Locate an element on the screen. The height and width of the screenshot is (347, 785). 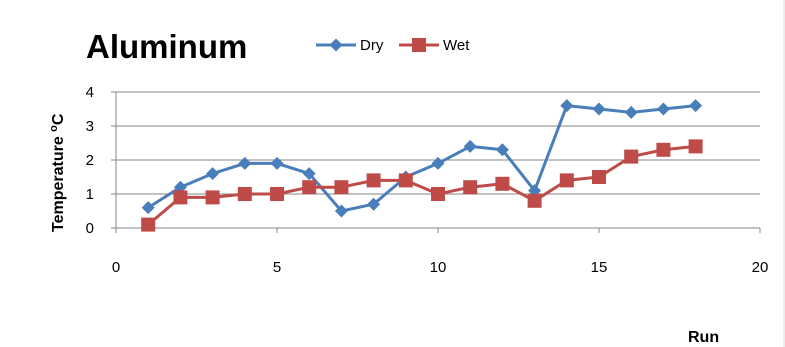
legend-label-wet: Wet is located at coordinates (456, 45).